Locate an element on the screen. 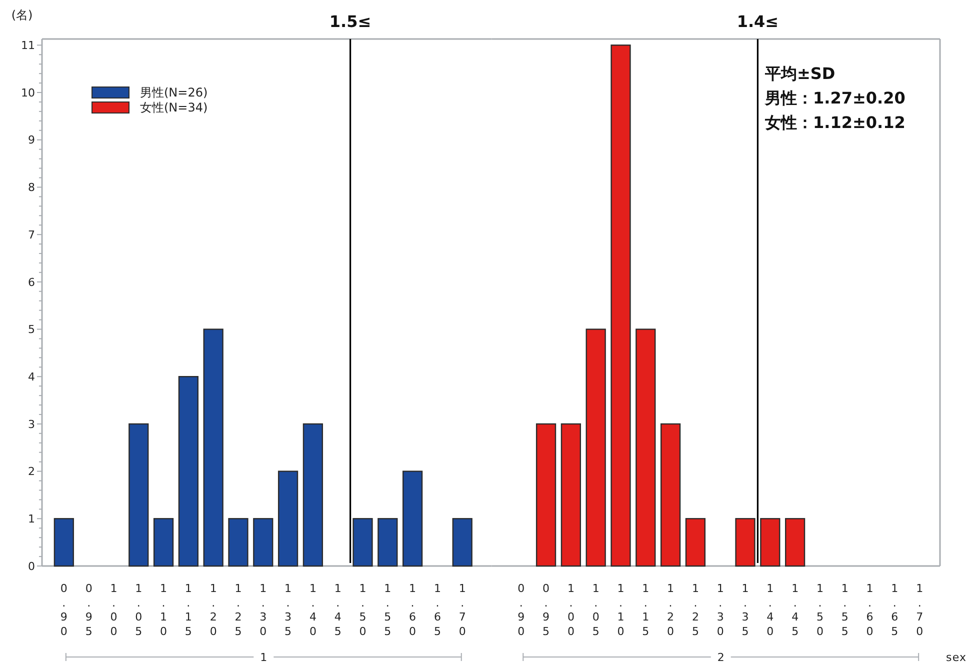 The image size is (971, 664). x-axis-title: 1 is located at coordinates (264, 657).